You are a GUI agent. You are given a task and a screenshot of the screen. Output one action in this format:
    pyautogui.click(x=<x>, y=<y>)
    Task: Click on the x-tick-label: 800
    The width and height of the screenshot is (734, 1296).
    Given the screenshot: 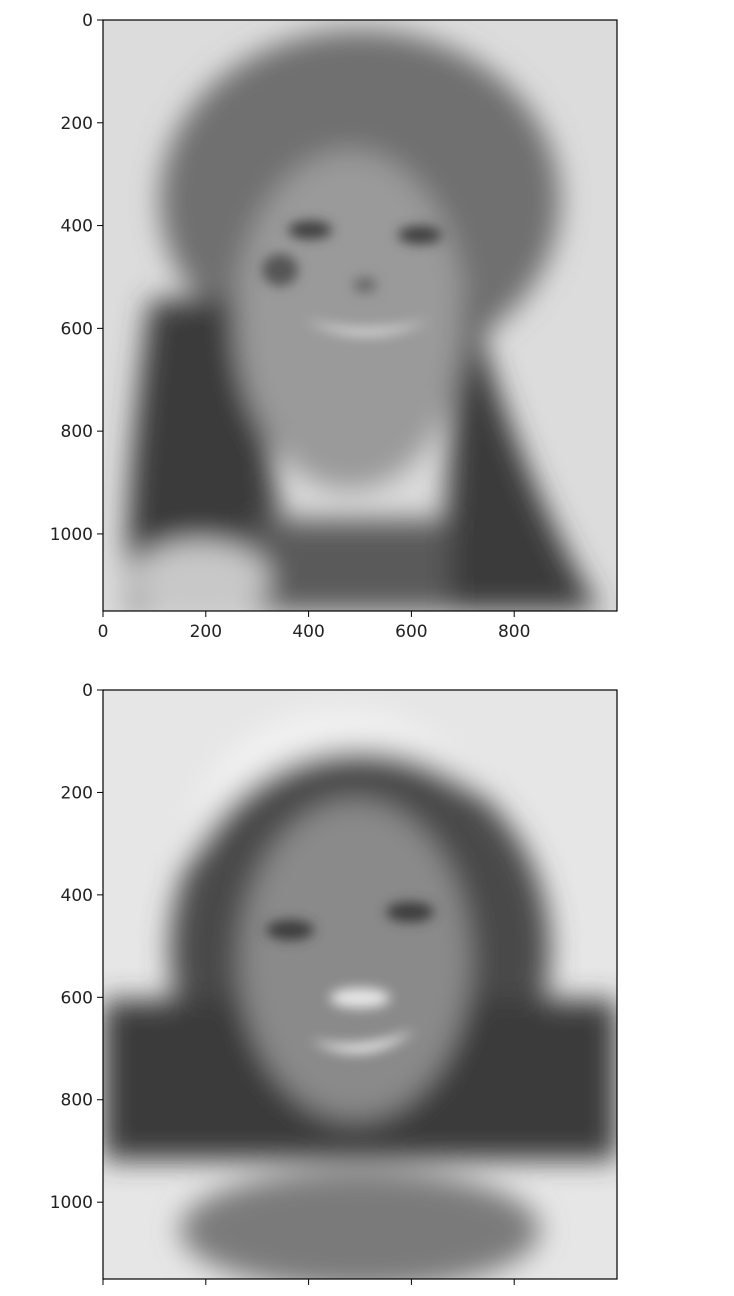 What is the action you would take?
    pyautogui.click(x=514, y=632)
    